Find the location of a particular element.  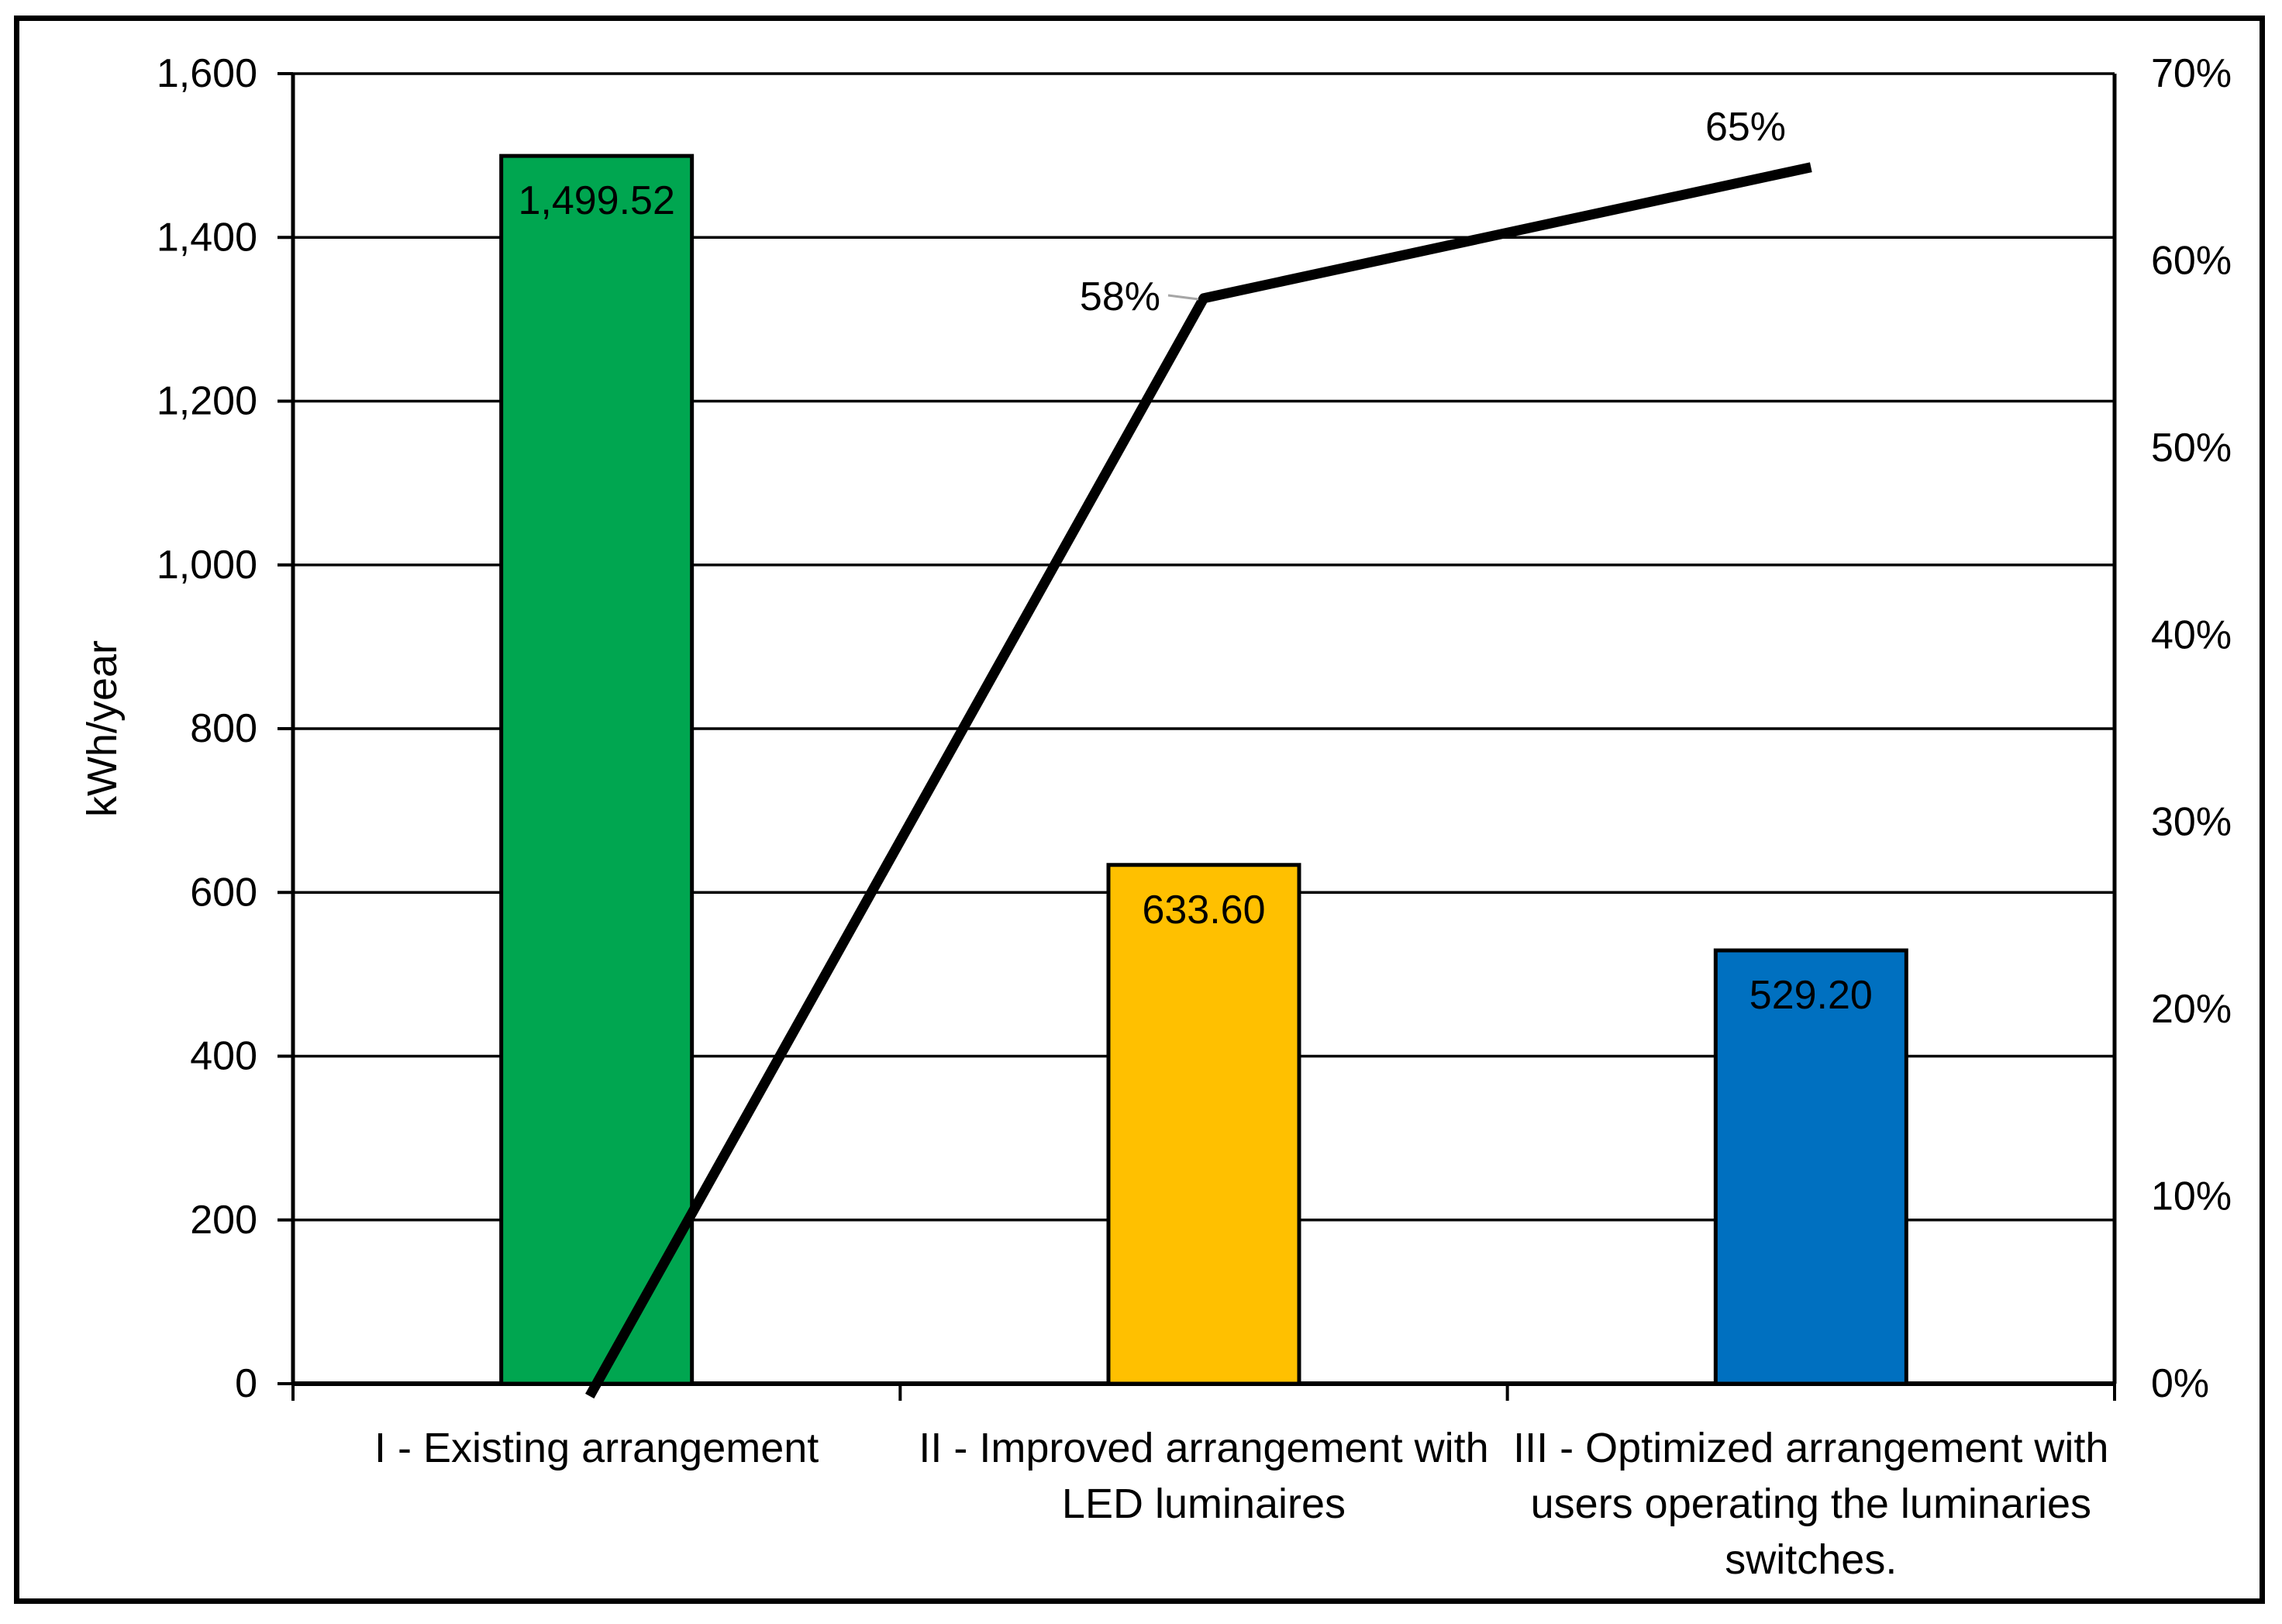

data-label-leader-line is located at coordinates (1183, 297).